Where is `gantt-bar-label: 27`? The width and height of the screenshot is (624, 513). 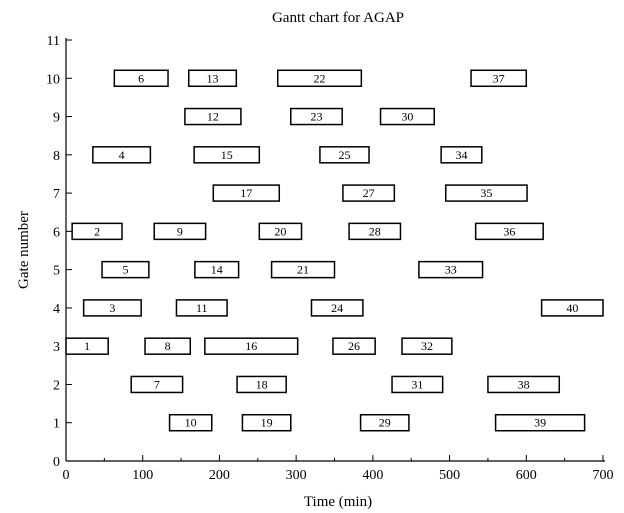 gantt-bar-label: 27 is located at coordinates (369, 193).